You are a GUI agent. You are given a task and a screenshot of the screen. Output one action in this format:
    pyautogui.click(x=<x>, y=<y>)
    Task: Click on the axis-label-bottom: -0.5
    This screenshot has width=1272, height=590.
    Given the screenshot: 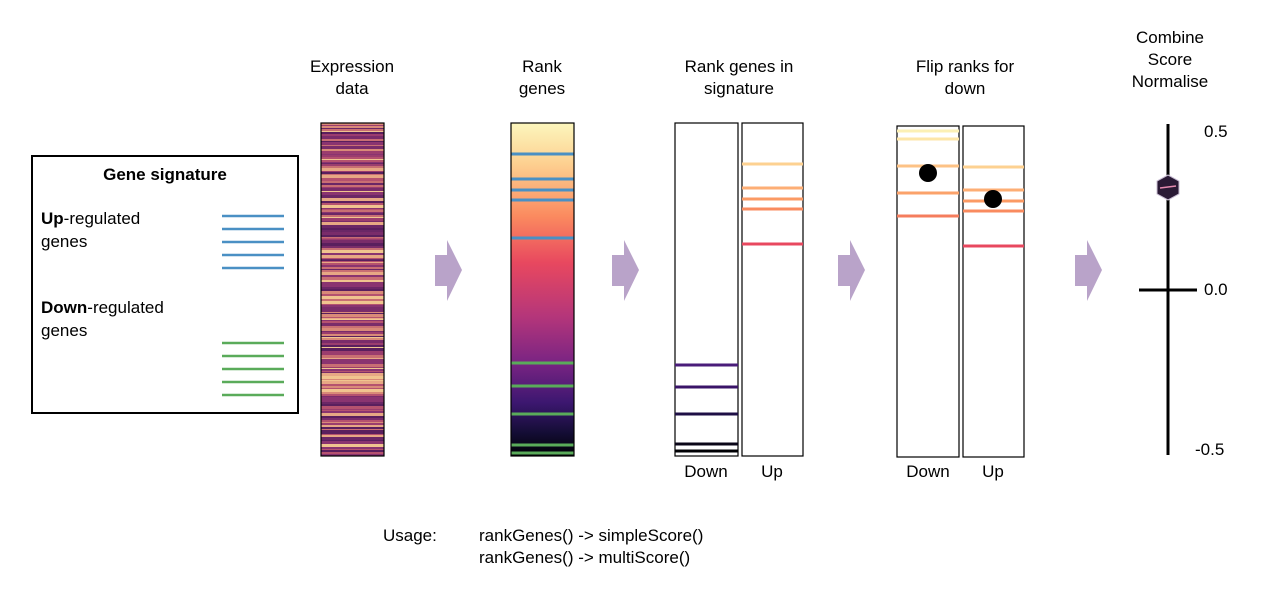 What is the action you would take?
    pyautogui.click(x=1210, y=449)
    